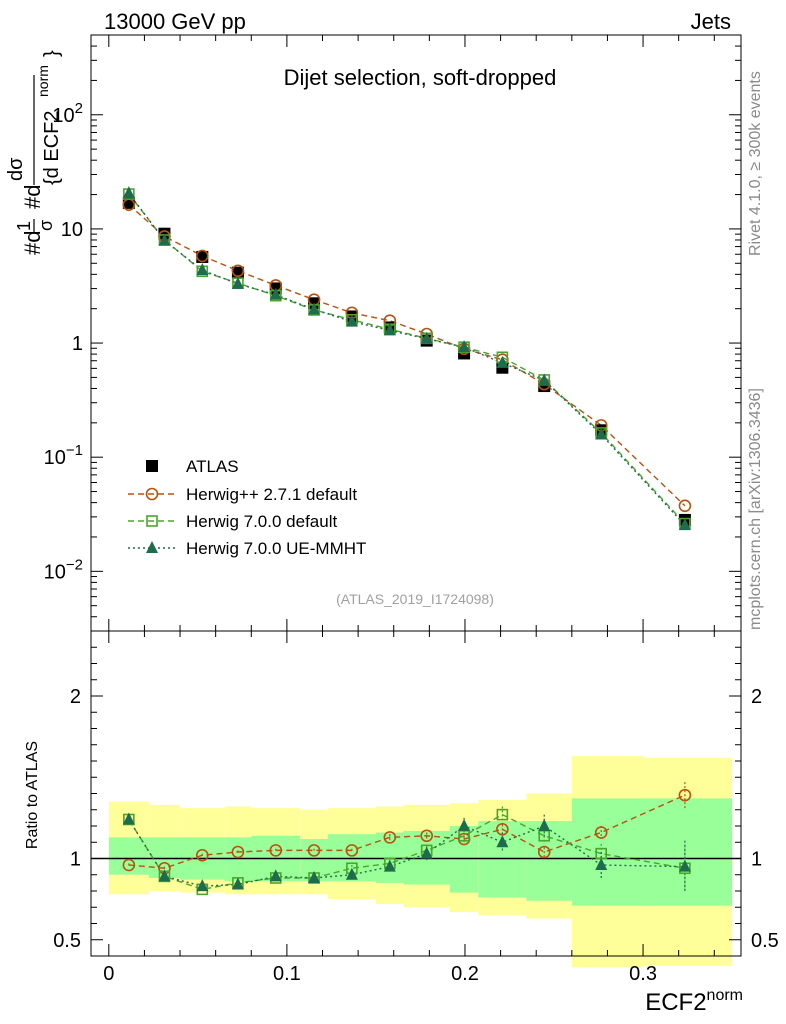 The width and height of the screenshot is (786, 1024). What do you see at coordinates (77, 344) in the screenshot?
I see `main-y-tick-label: 1` at bounding box center [77, 344].